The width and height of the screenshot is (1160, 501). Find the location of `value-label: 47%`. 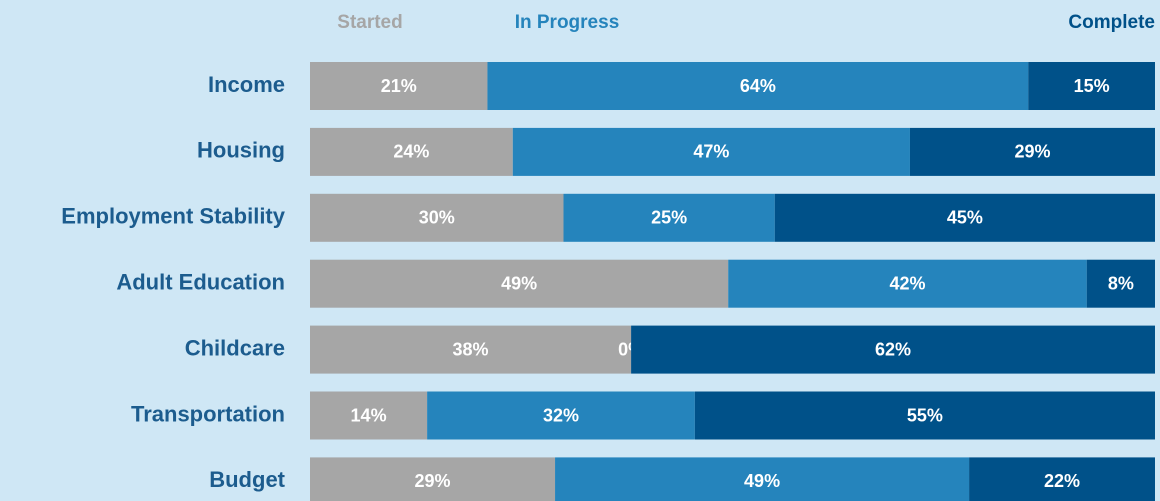

value-label: 47% is located at coordinates (711, 152).